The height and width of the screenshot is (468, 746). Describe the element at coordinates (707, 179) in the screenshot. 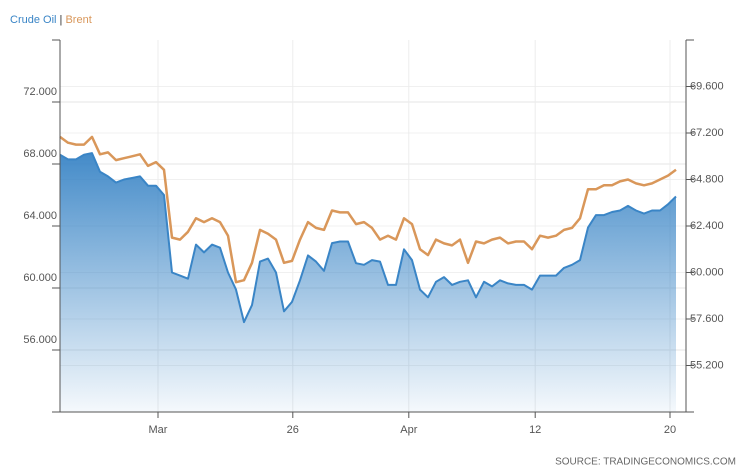

I see `y2-tick-label: 64.800` at that location.